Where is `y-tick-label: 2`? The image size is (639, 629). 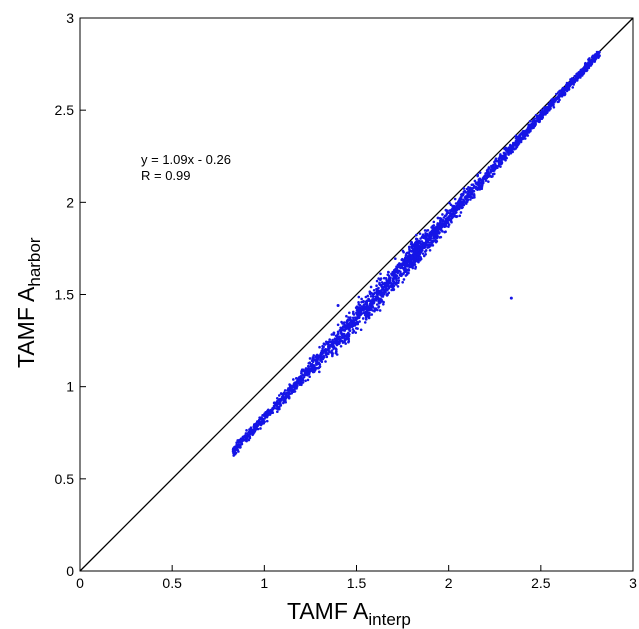 y-tick-label: 2 is located at coordinates (70, 202).